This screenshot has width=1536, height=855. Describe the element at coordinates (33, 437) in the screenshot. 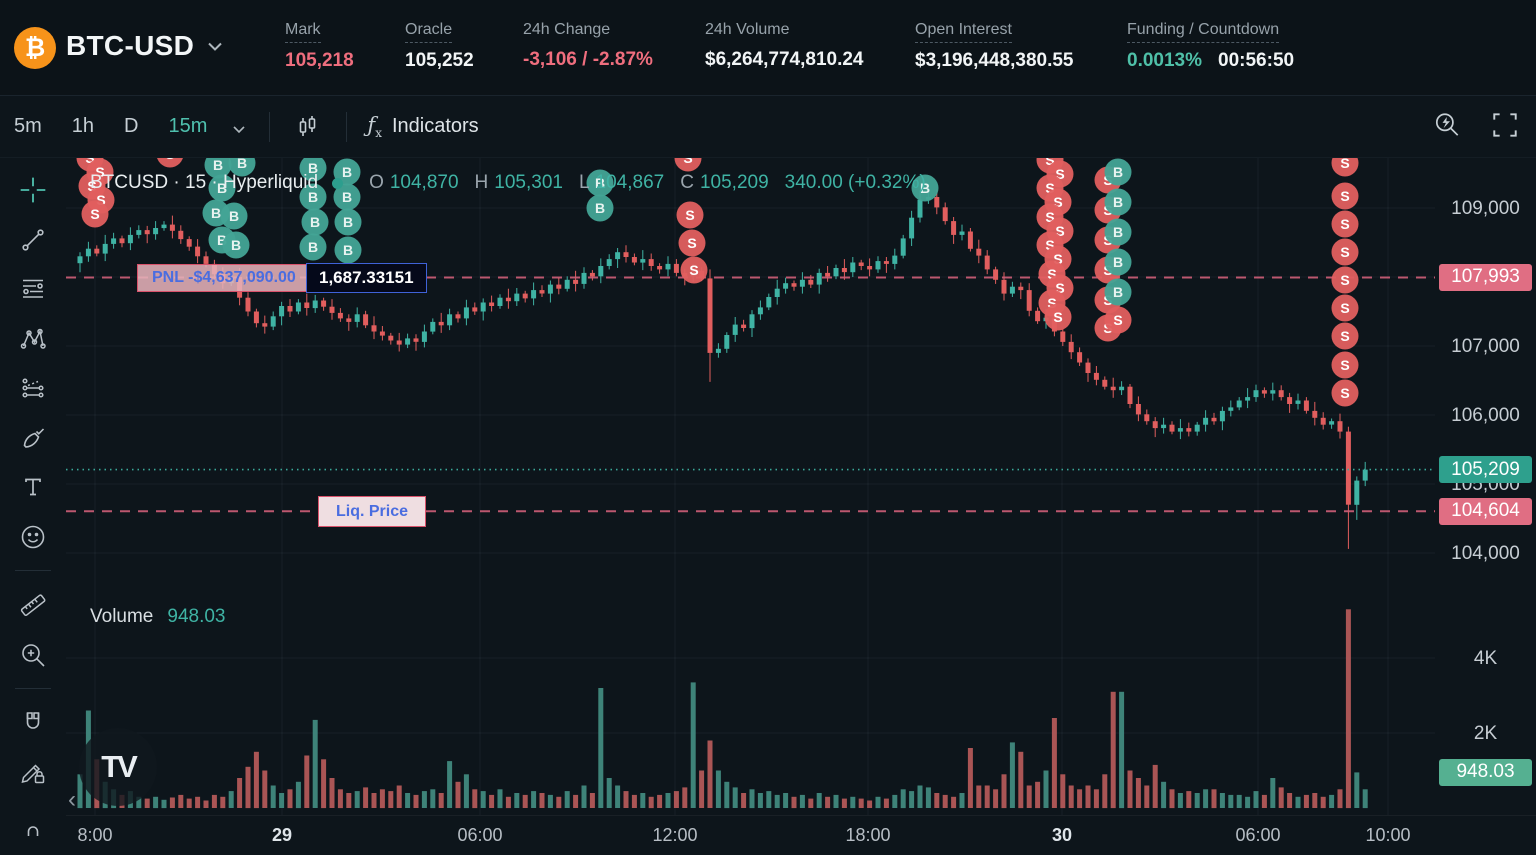

I see `brush-tool-icon` at that location.